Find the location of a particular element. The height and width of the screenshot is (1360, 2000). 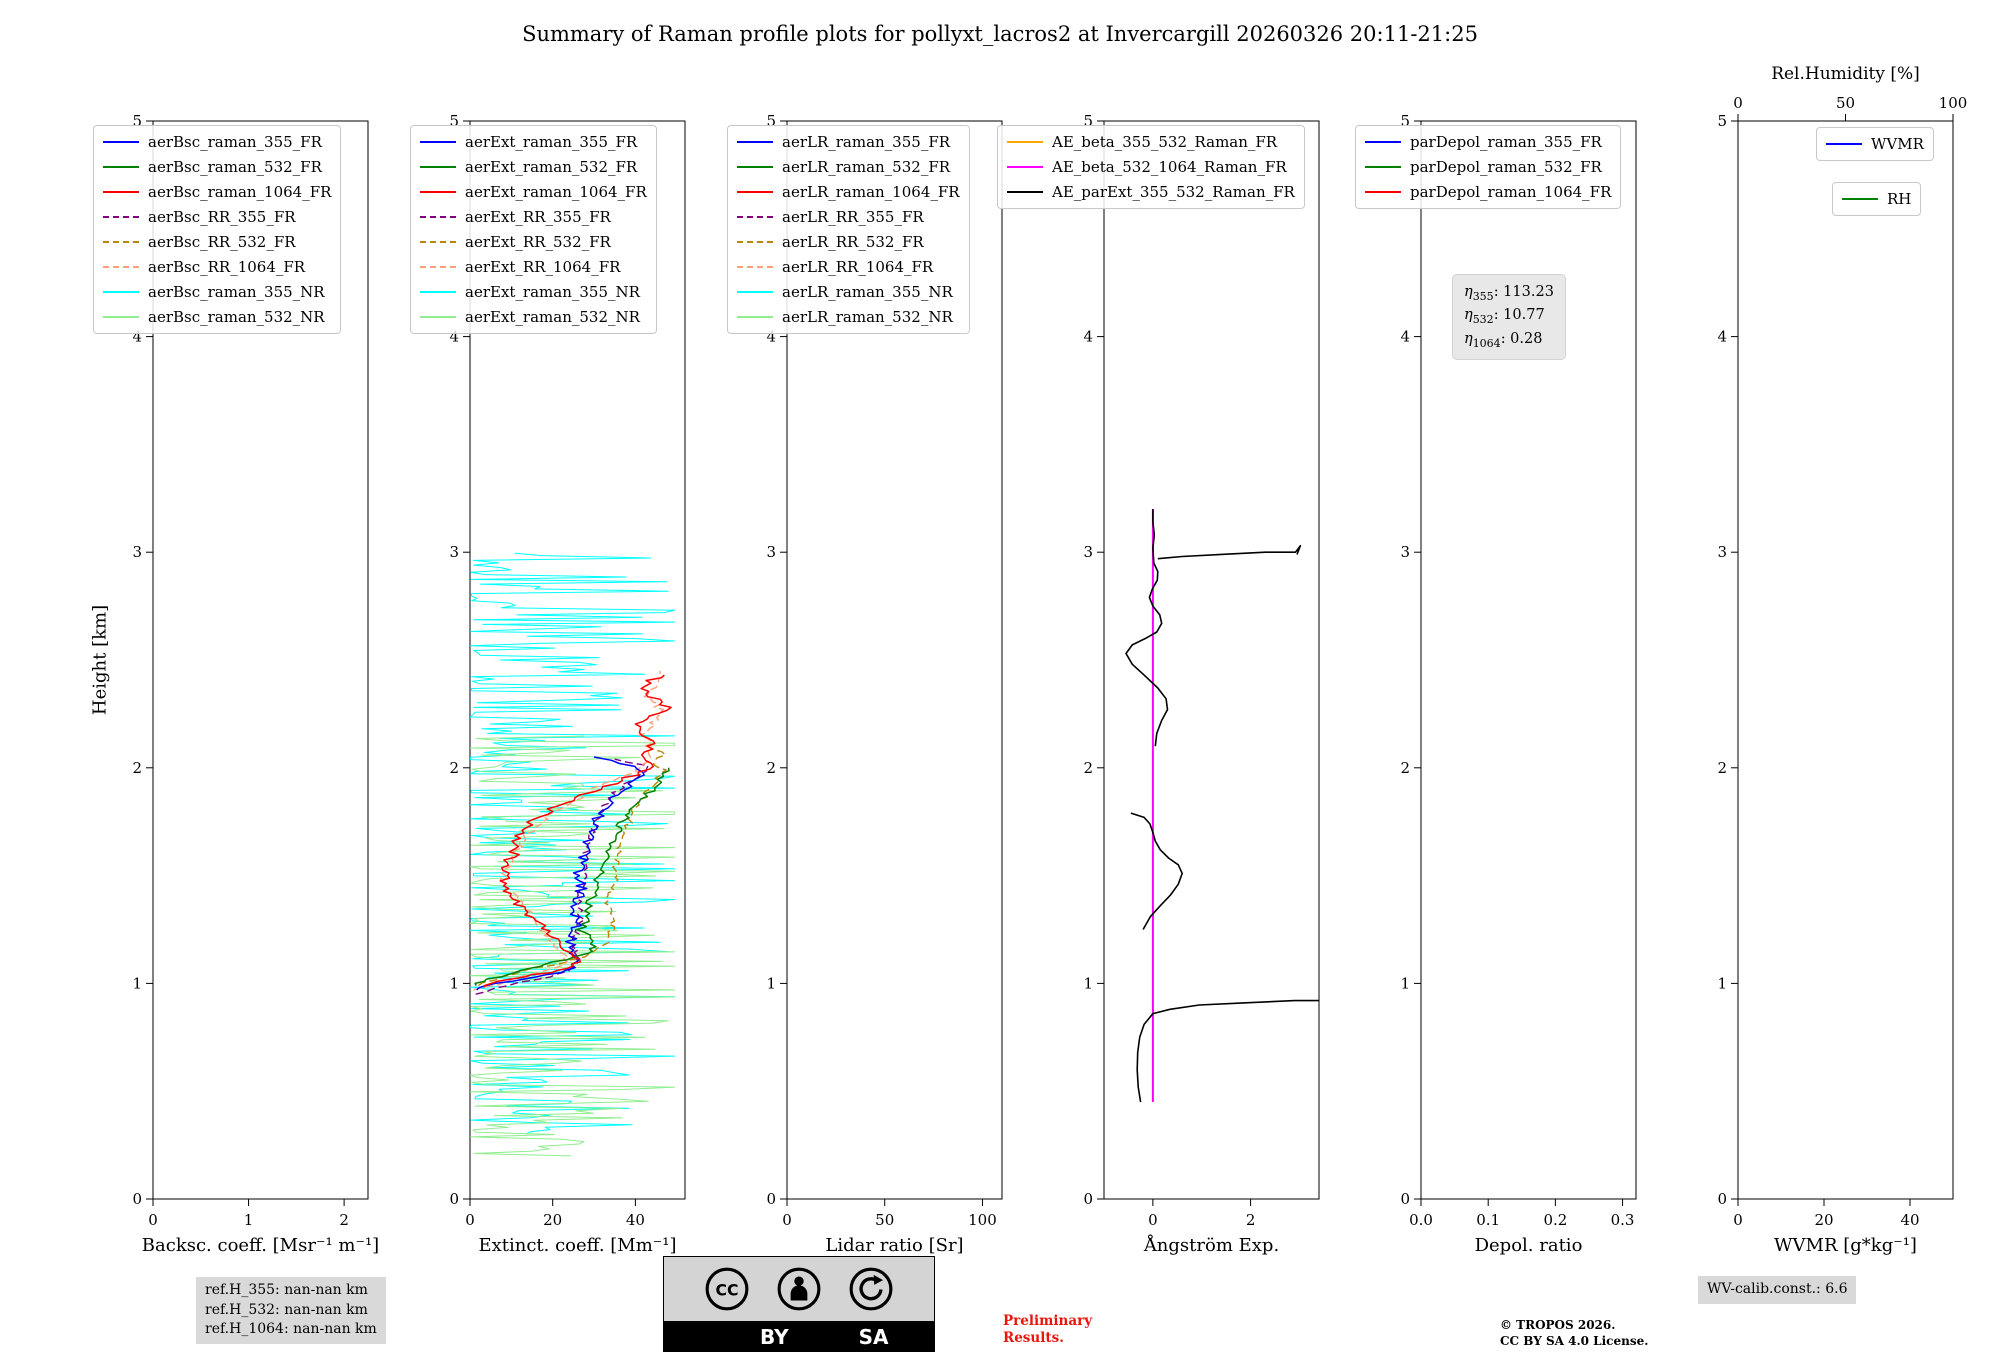

ref-height-532: ref.H_532: nan-nan km is located at coordinates (286, 1309).